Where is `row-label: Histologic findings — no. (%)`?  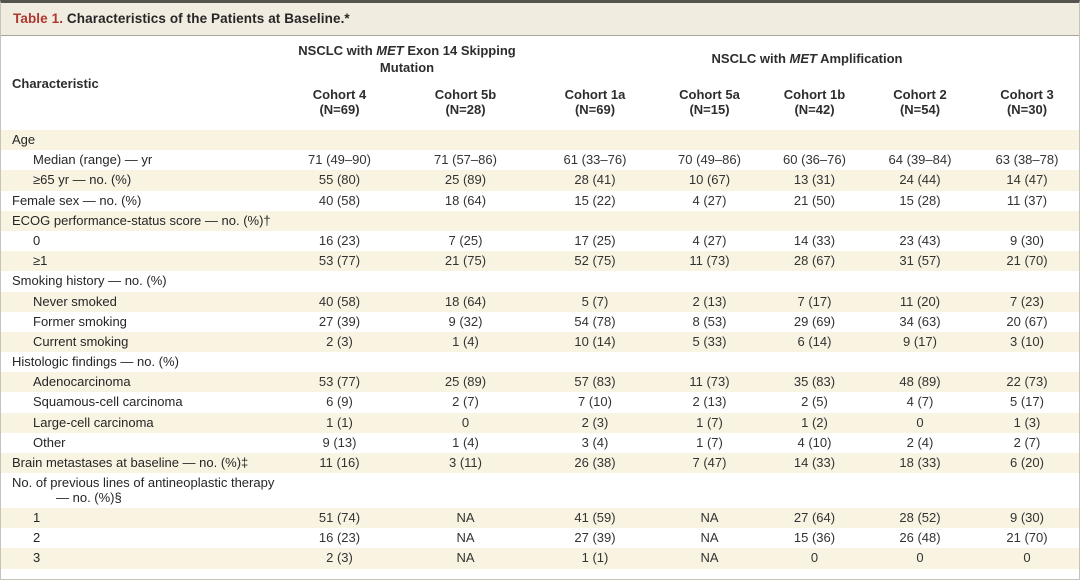 row-label: Histologic findings — no. (%) is located at coordinates (95, 362).